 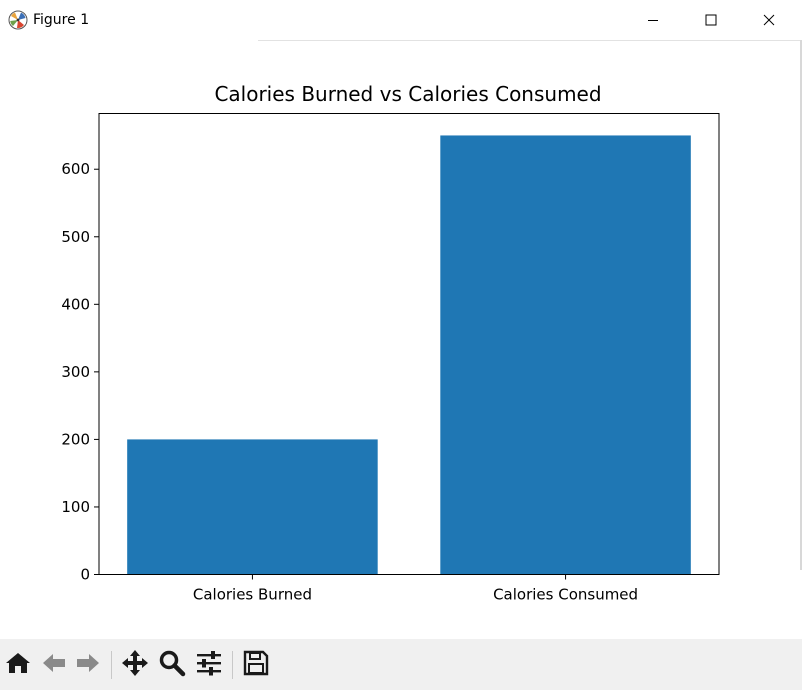 I want to click on y-tick-label: 500, so click(x=75, y=237).